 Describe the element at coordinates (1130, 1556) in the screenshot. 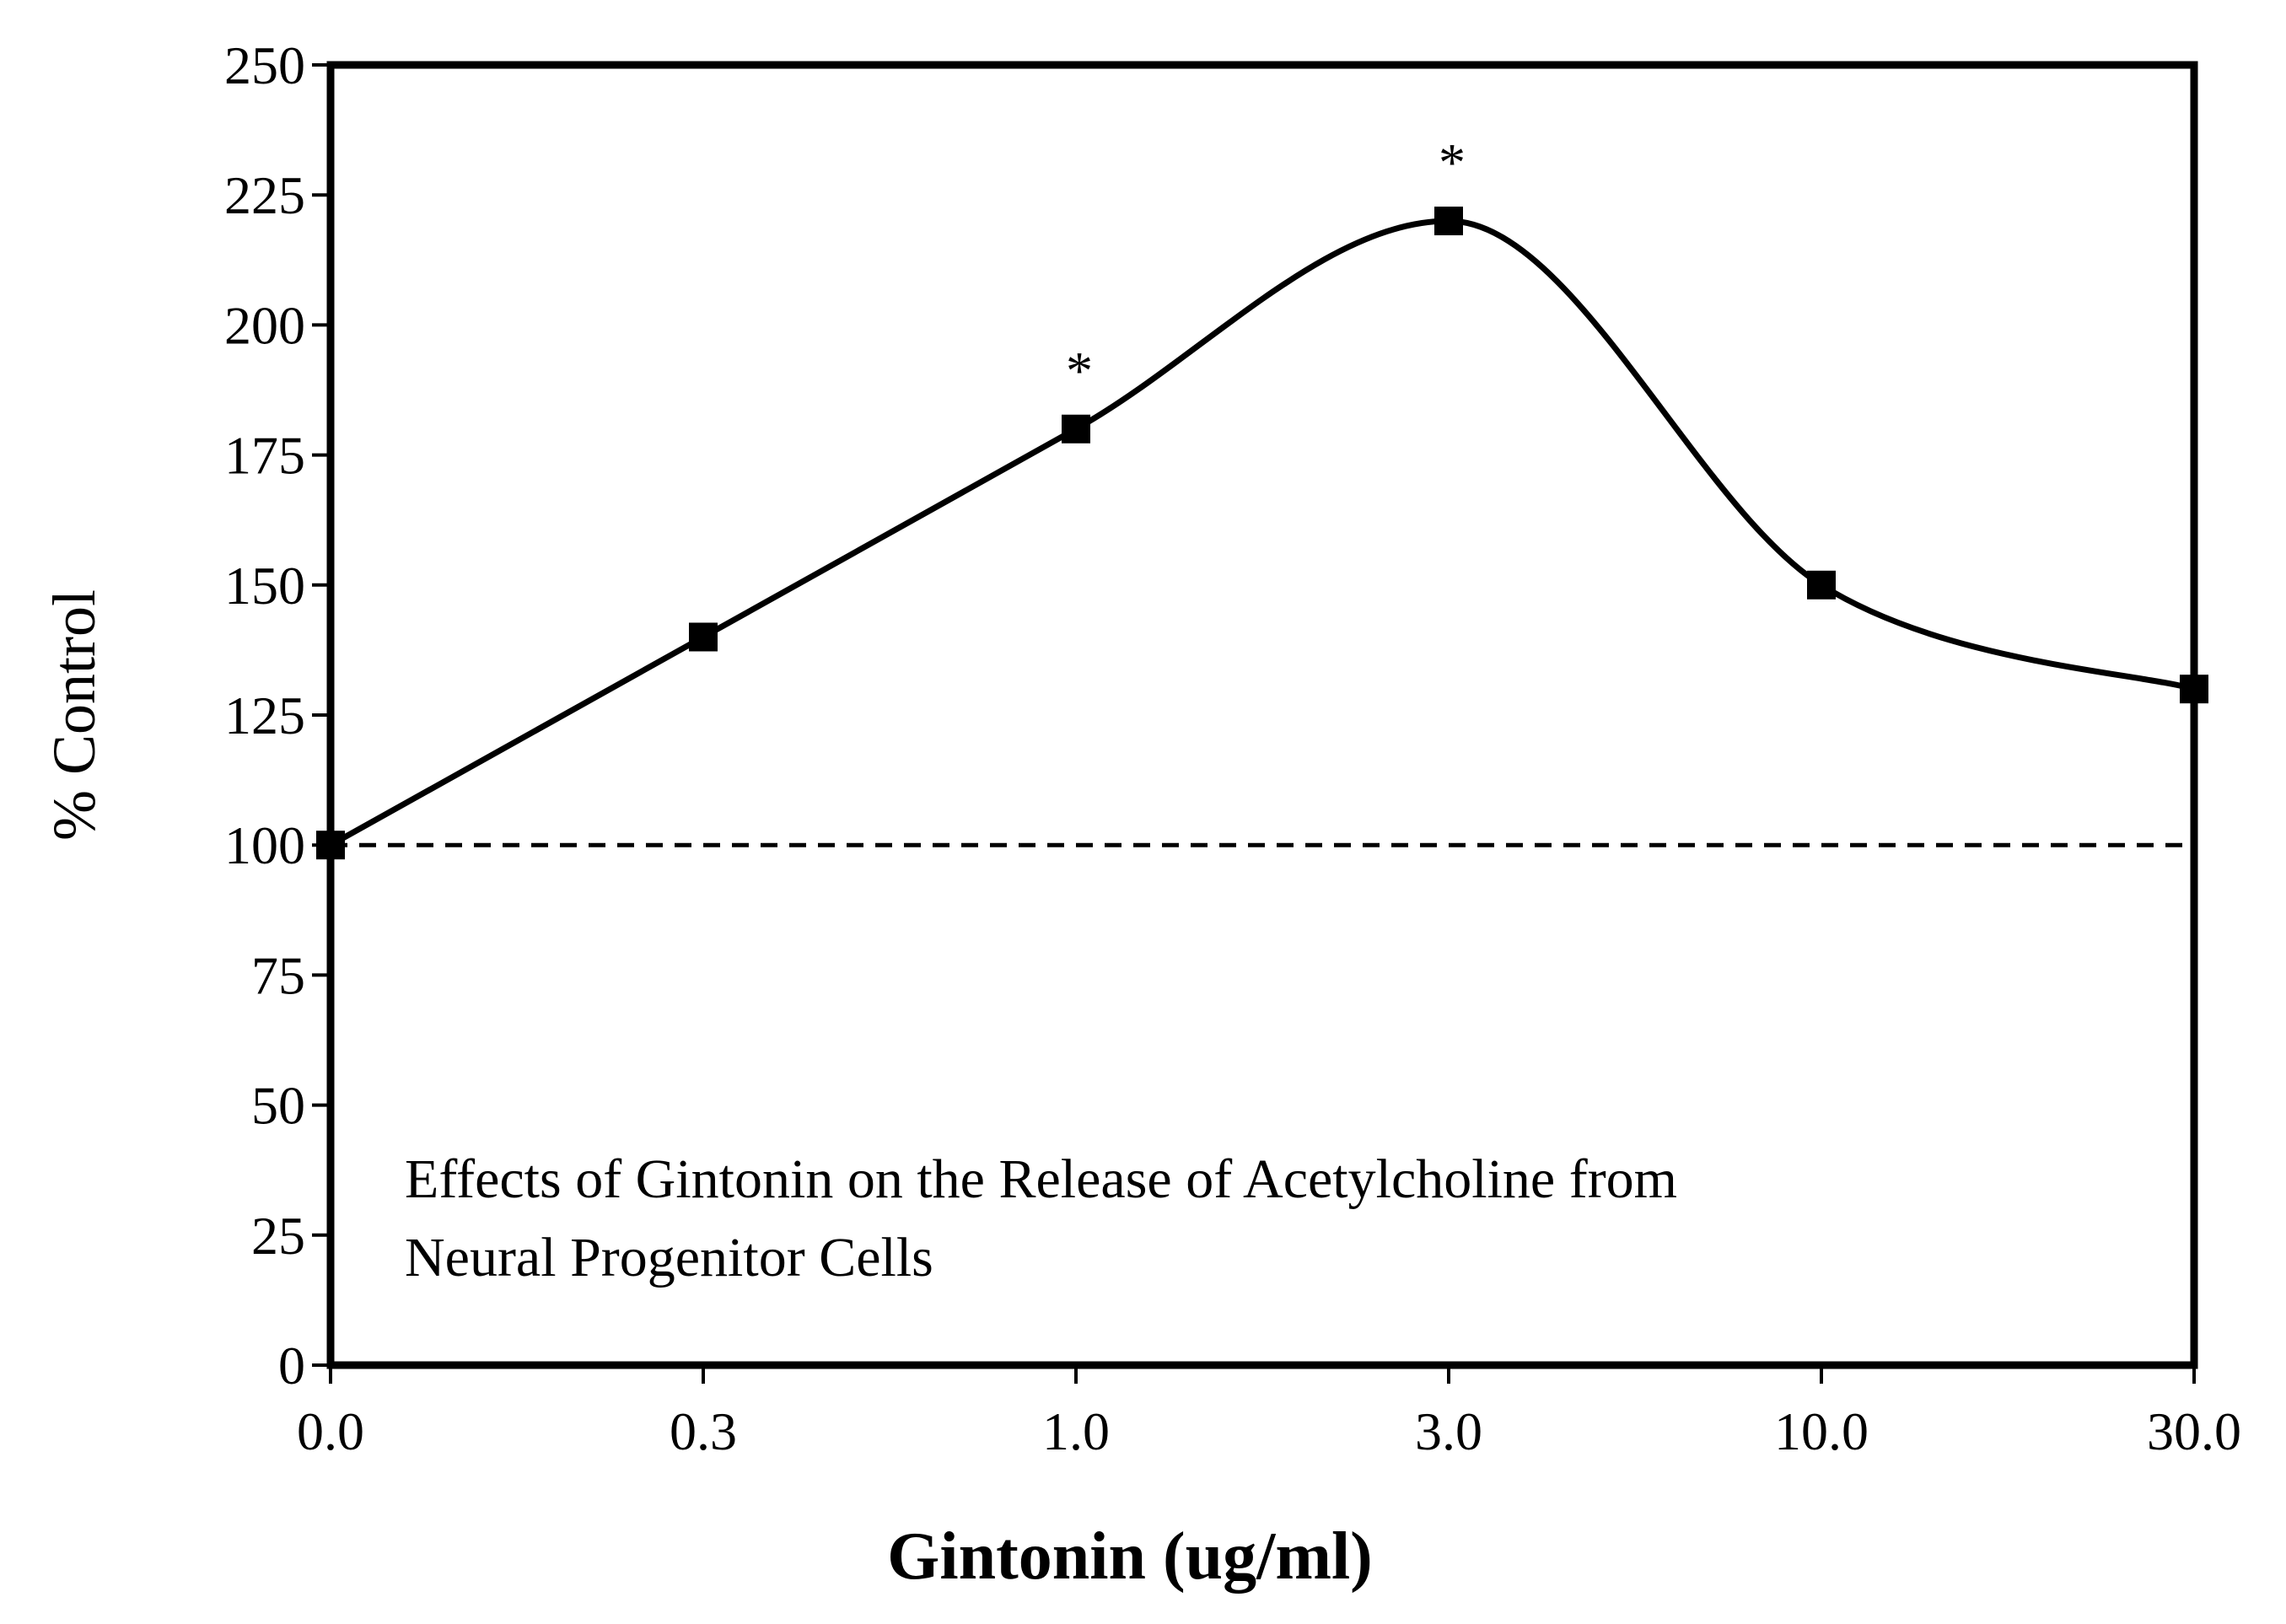

I see `x-axis-label: Gintonin (ug/ml)` at that location.